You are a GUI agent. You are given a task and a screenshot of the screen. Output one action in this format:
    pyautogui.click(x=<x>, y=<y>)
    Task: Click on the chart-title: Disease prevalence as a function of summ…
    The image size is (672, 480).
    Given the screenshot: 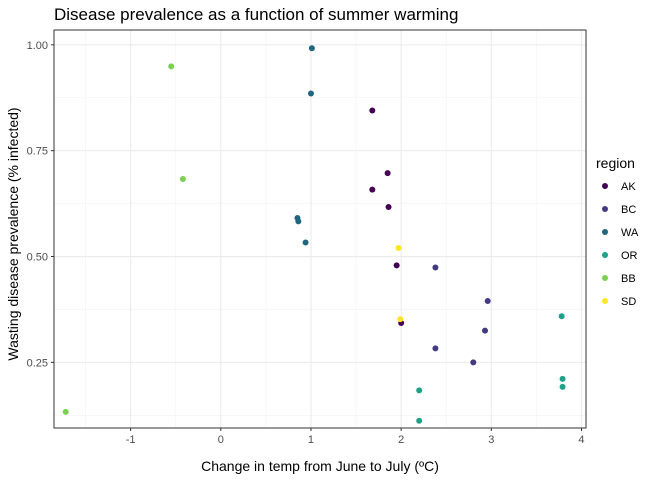 What is the action you would take?
    pyautogui.click(x=256, y=14)
    